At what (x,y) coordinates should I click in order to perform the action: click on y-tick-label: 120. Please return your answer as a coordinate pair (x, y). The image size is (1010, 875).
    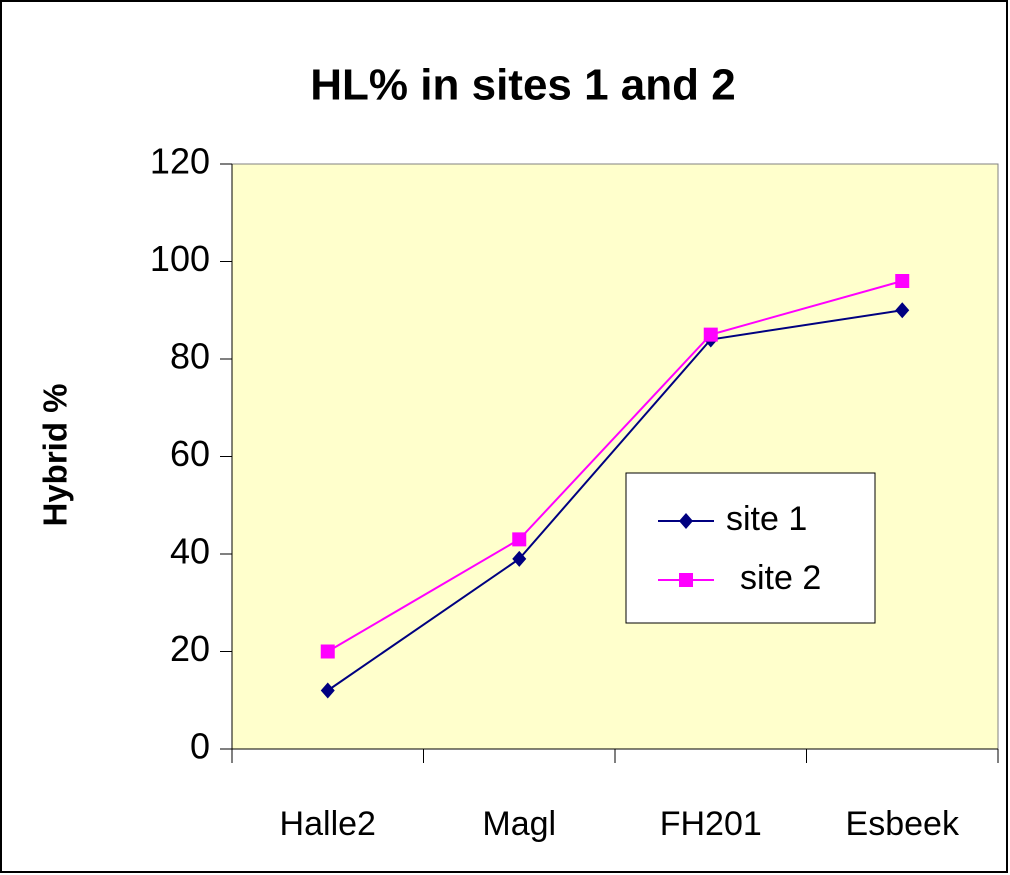
    Looking at the image, I should click on (180, 161).